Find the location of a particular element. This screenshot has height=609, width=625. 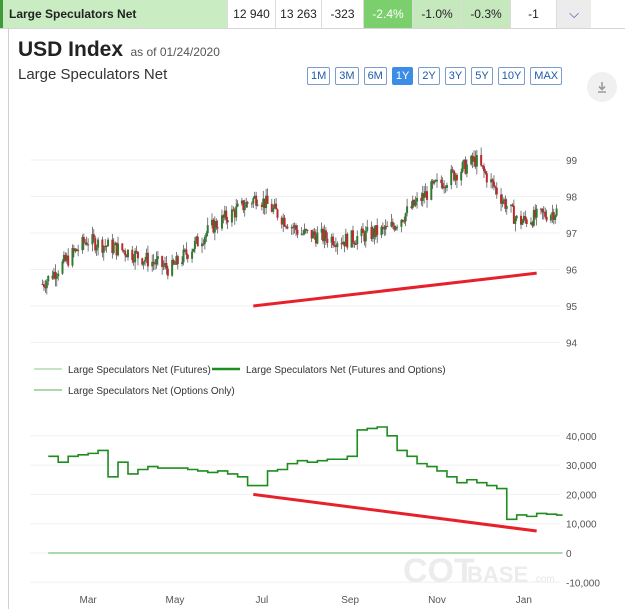

legend-item: Large Speculators Net (Options Only) is located at coordinates (134, 391).